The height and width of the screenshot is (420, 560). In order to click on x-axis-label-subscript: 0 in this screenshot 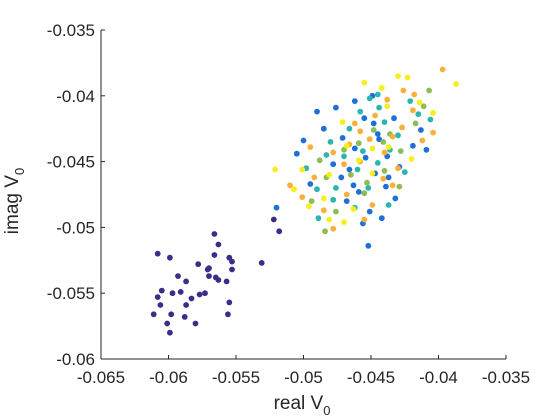, I will do `click(326, 410)`.